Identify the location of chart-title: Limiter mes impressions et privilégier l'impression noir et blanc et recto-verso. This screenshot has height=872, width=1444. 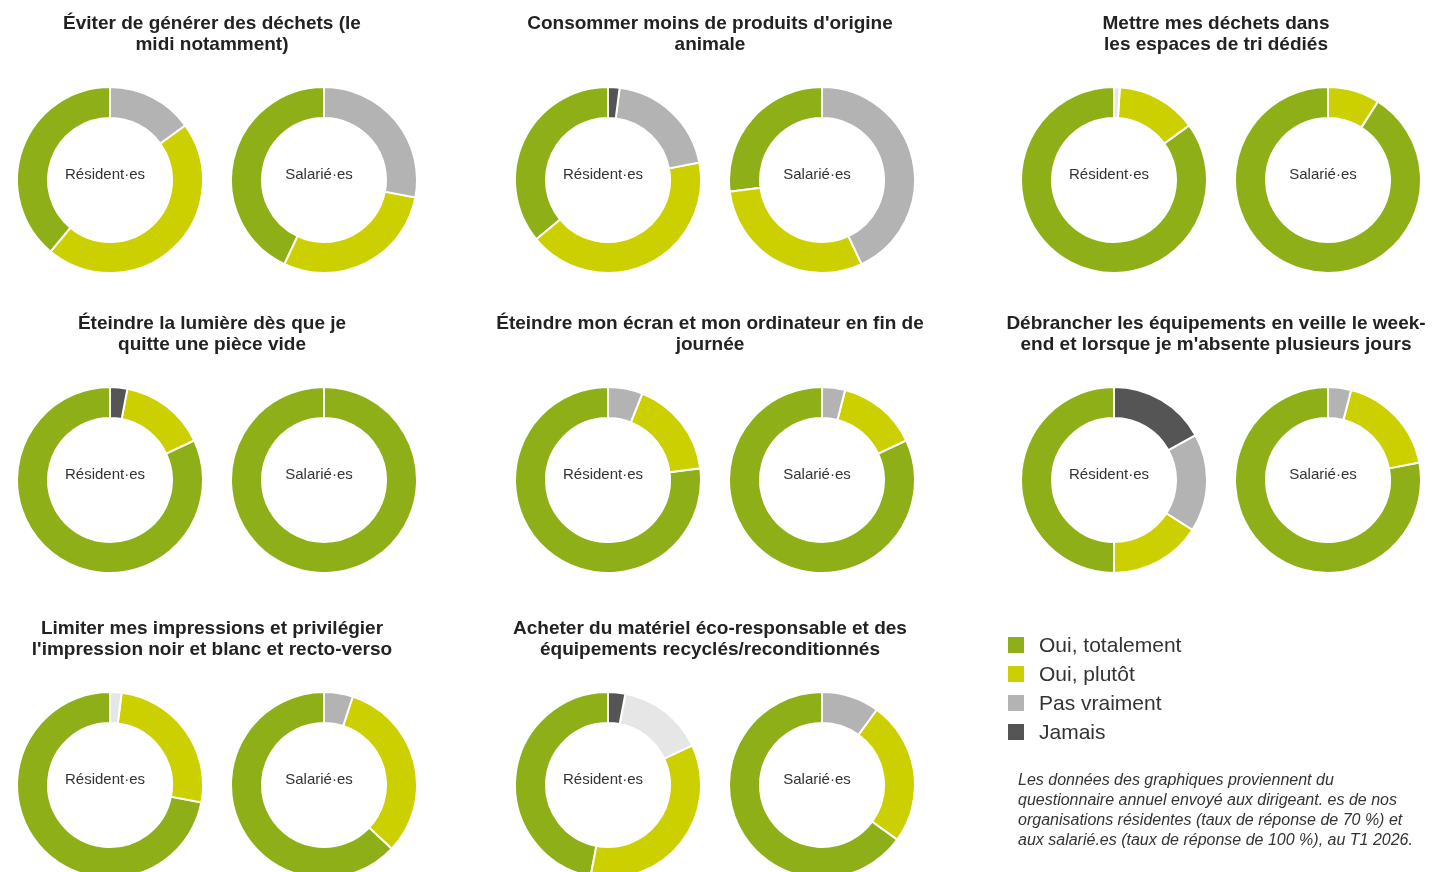
(212, 638).